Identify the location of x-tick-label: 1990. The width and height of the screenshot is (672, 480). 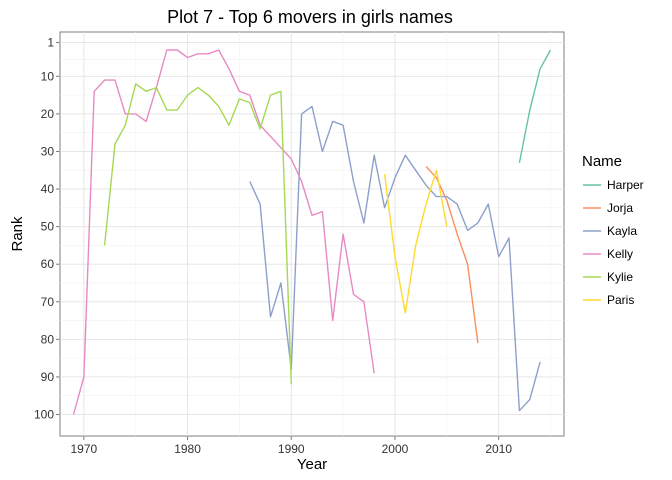
(291, 449).